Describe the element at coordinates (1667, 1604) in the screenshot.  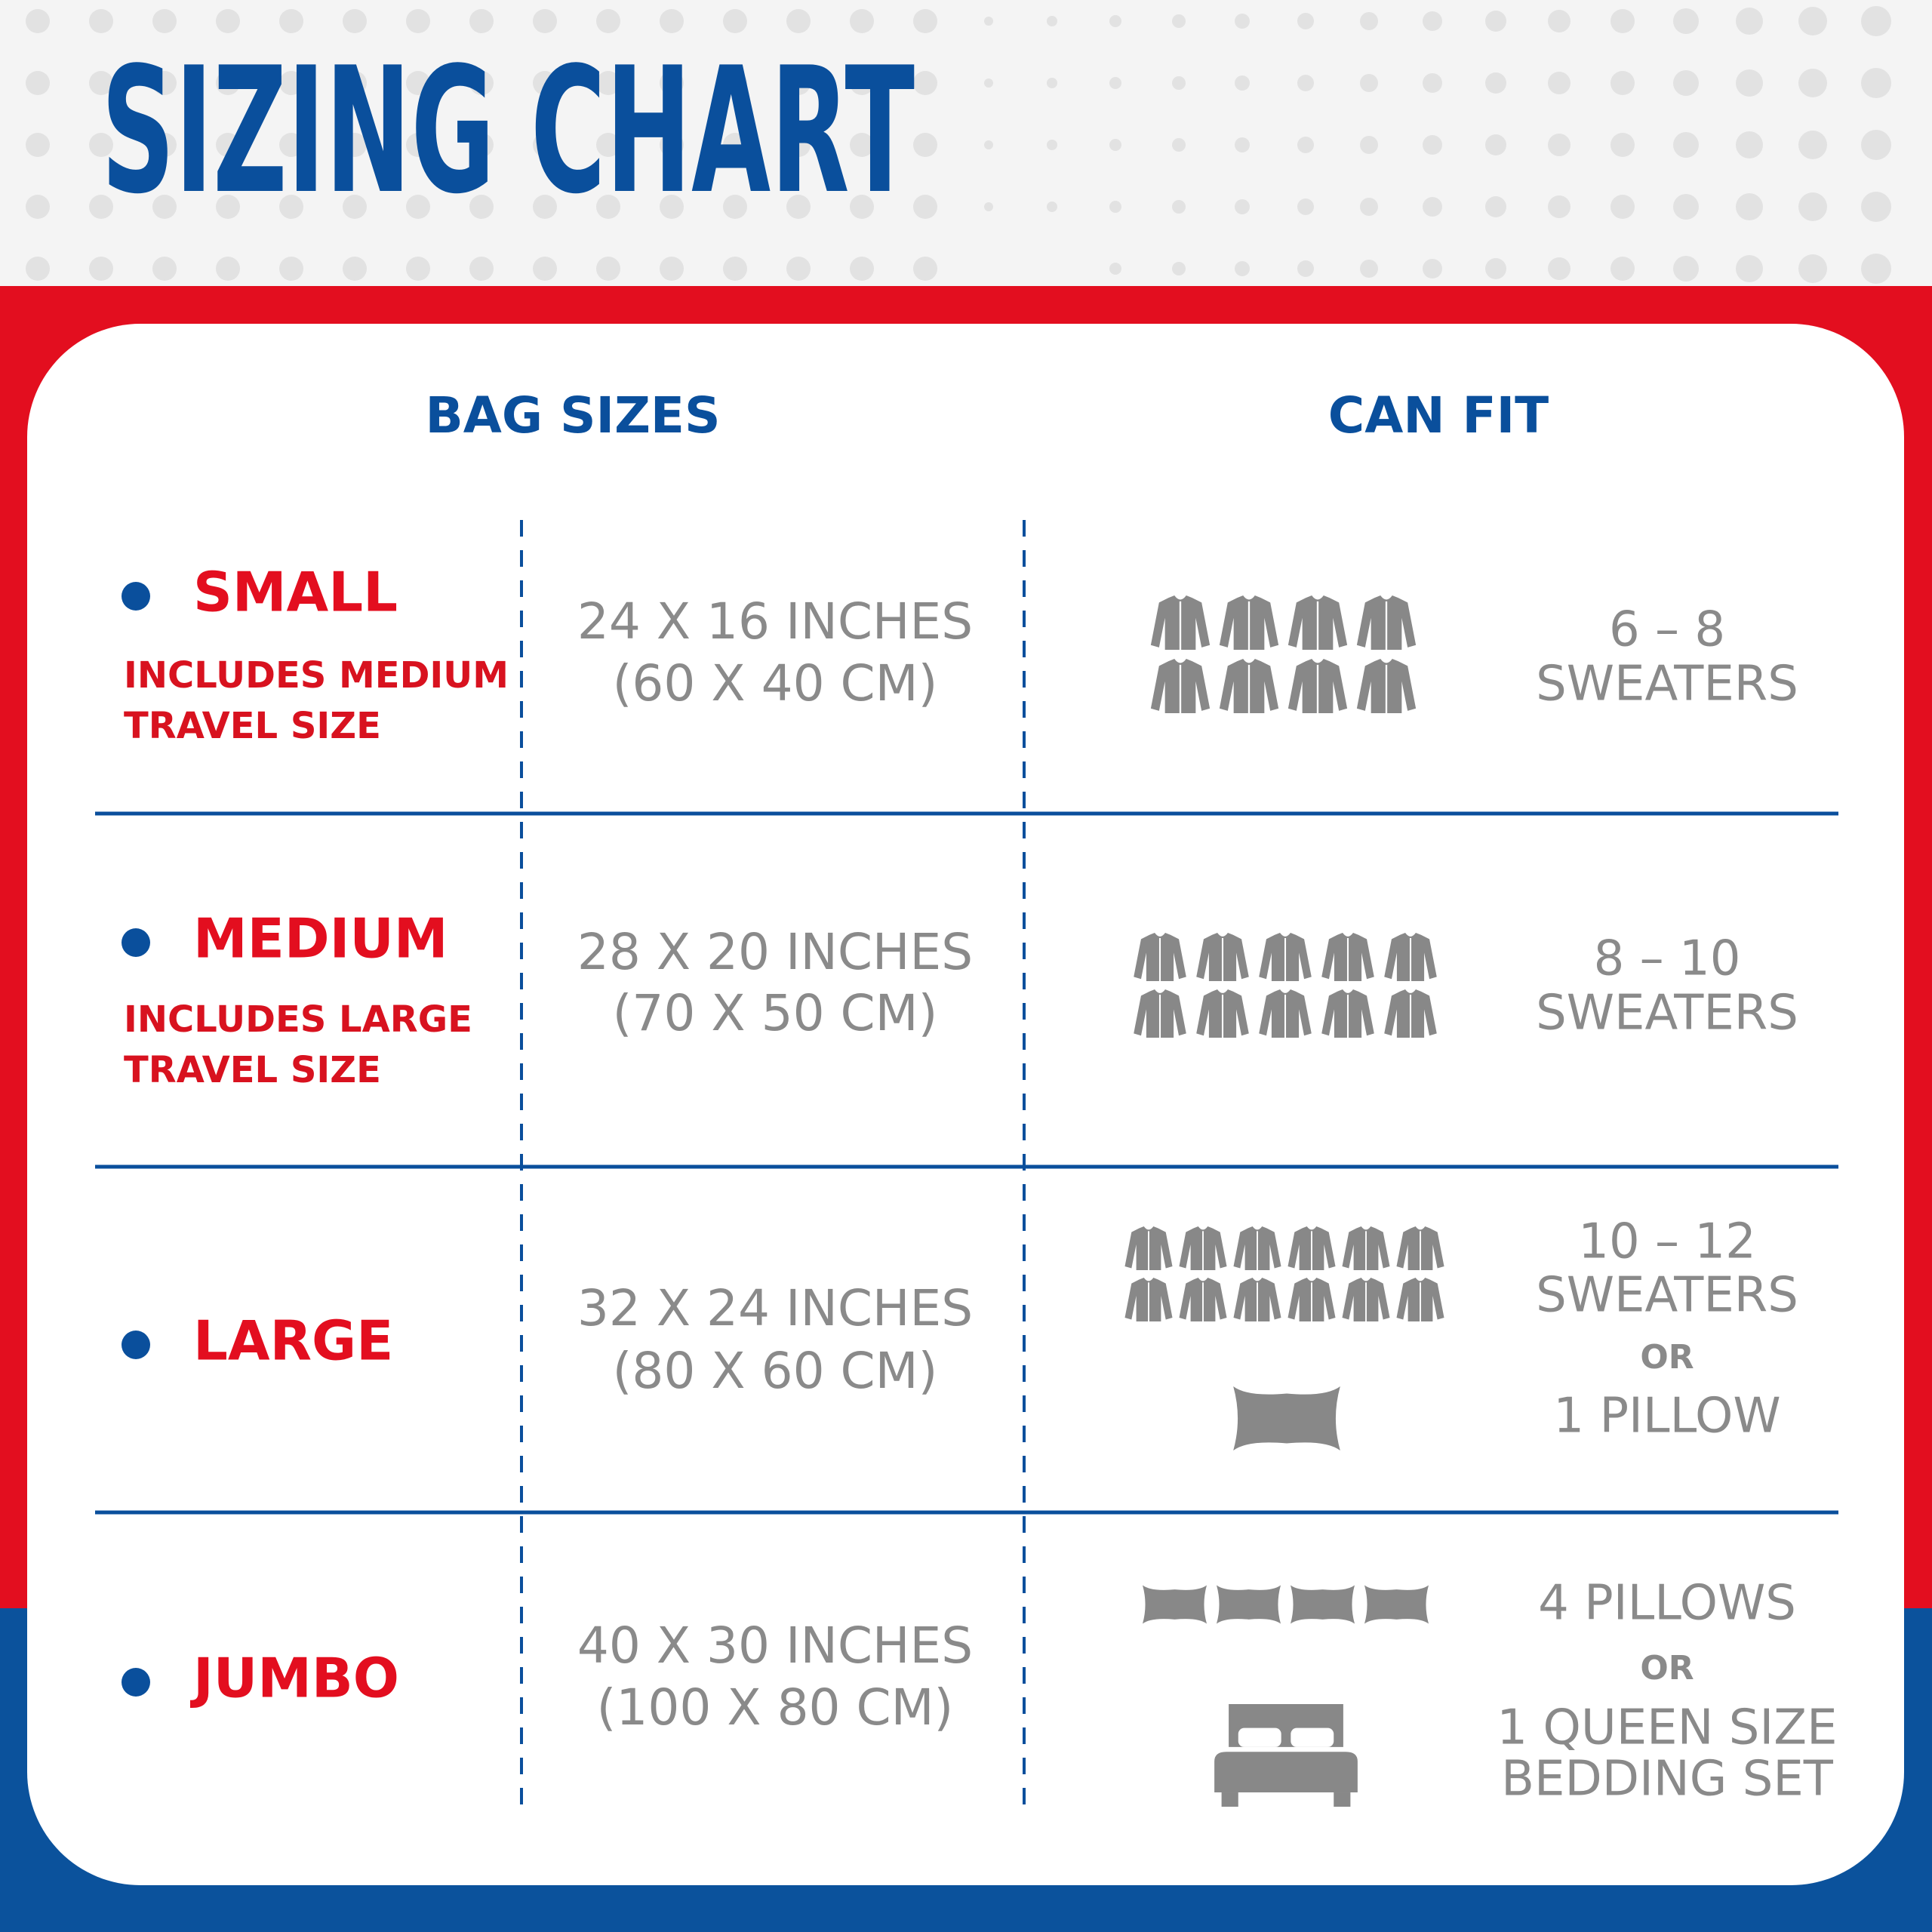
I see `capacity: 4 PILLOWS` at that location.